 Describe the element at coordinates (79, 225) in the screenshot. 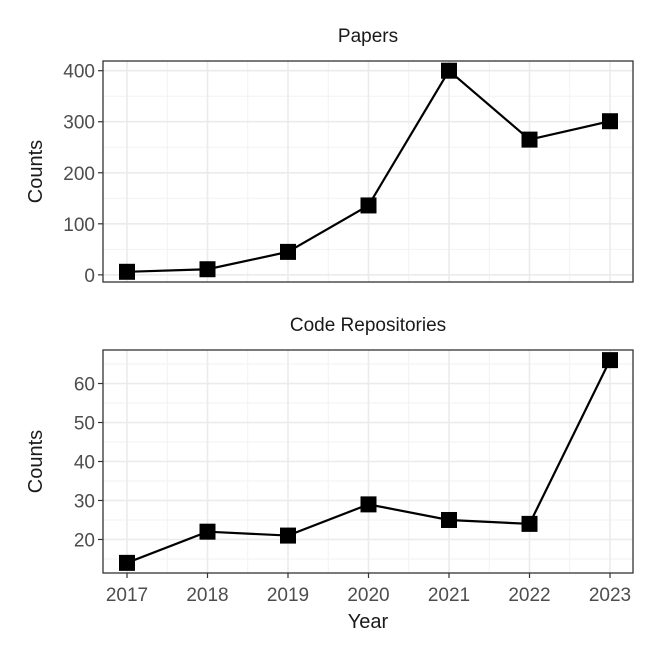

I see `y-tick-label: 100` at that location.